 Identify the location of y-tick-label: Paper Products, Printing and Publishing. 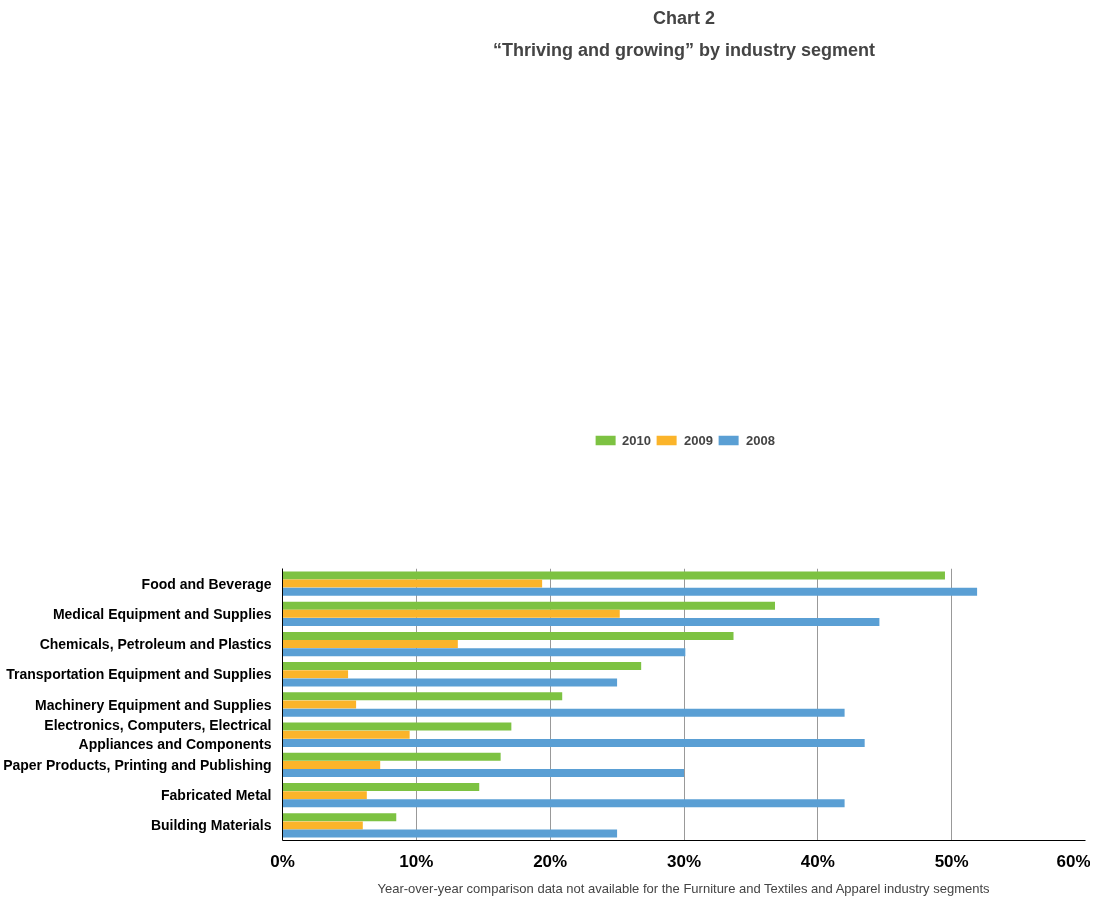
(137, 764).